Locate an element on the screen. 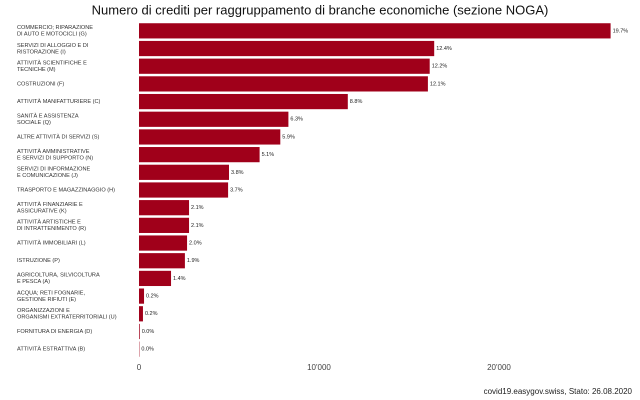 This screenshot has height=400, width=640. y-tick-label: ATTIVITÀ AMMINISTRATIVE is located at coordinates (53, 151).